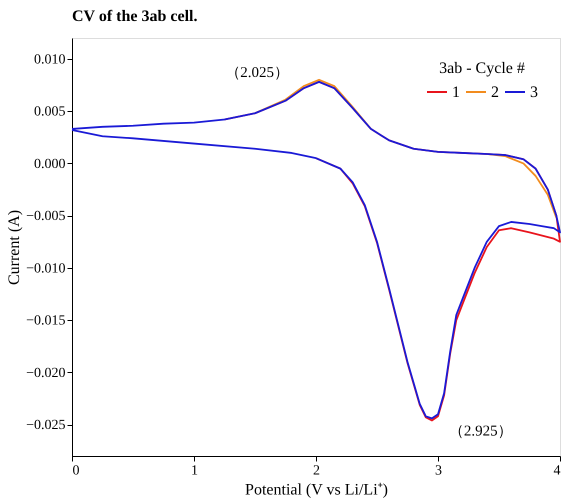 The width and height of the screenshot is (569, 502). What do you see at coordinates (257, 72) in the screenshot?
I see `annotation: （2.025）` at bounding box center [257, 72].